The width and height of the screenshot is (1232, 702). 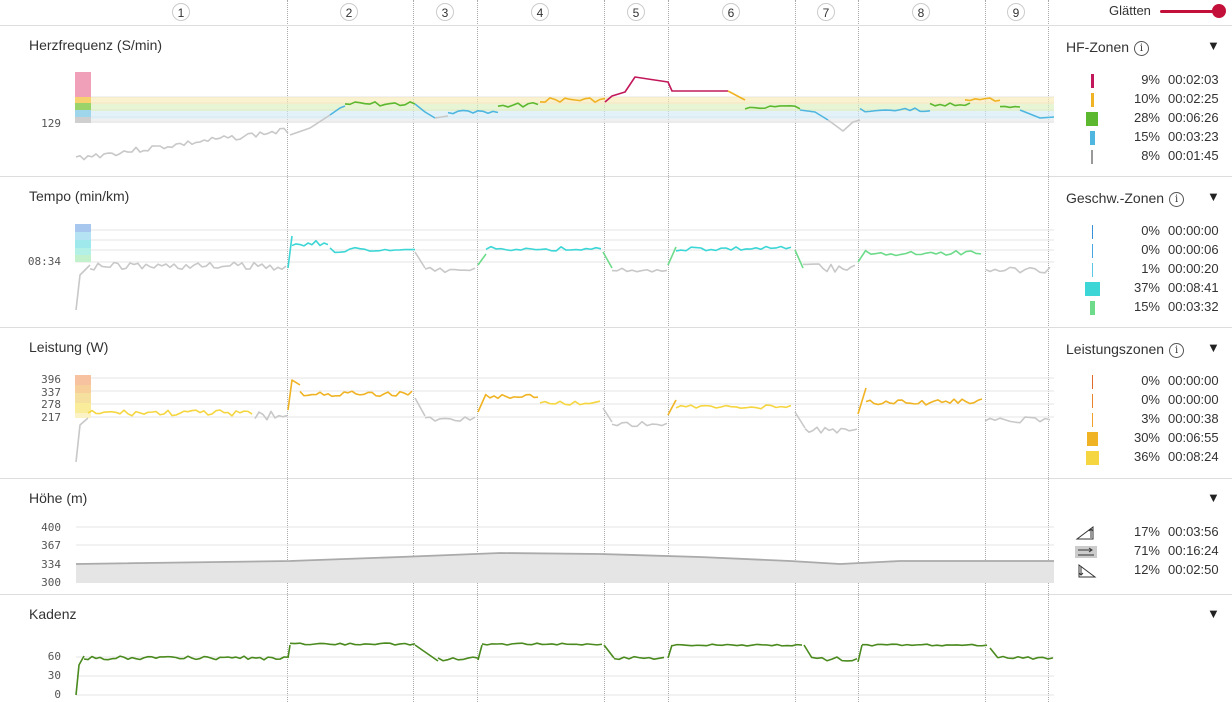 What do you see at coordinates (1150, 401) in the screenshot?
I see `zone-row: 0% 00:00:00` at bounding box center [1150, 401].